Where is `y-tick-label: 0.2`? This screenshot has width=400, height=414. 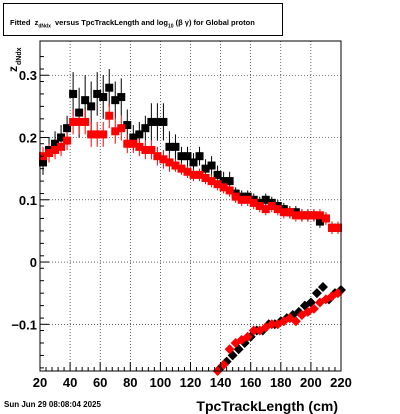 y-tick-label: 0.2 is located at coordinates (28, 138).